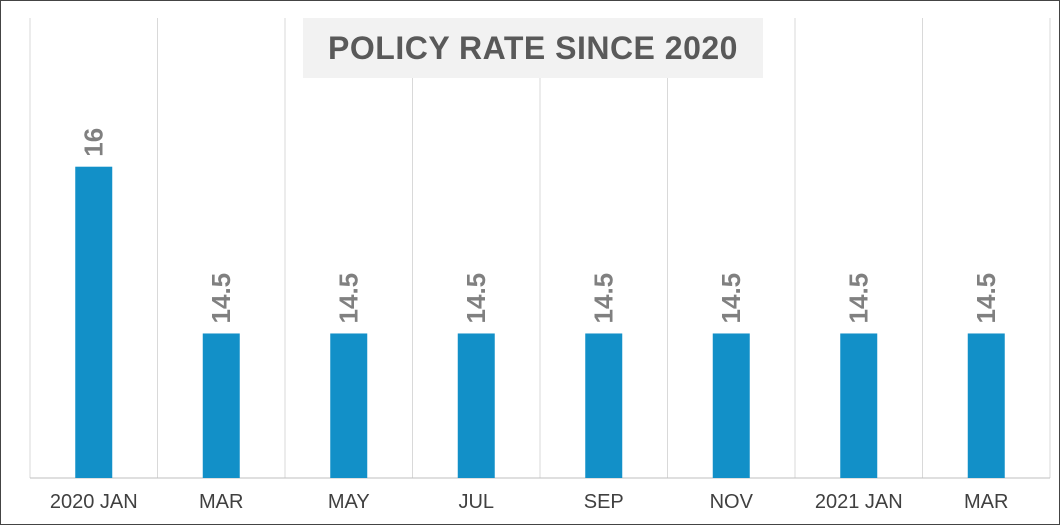 This screenshot has width=1060, height=525. Describe the element at coordinates (604, 502) in the screenshot. I see `x-tick-label-4: SEP` at that location.